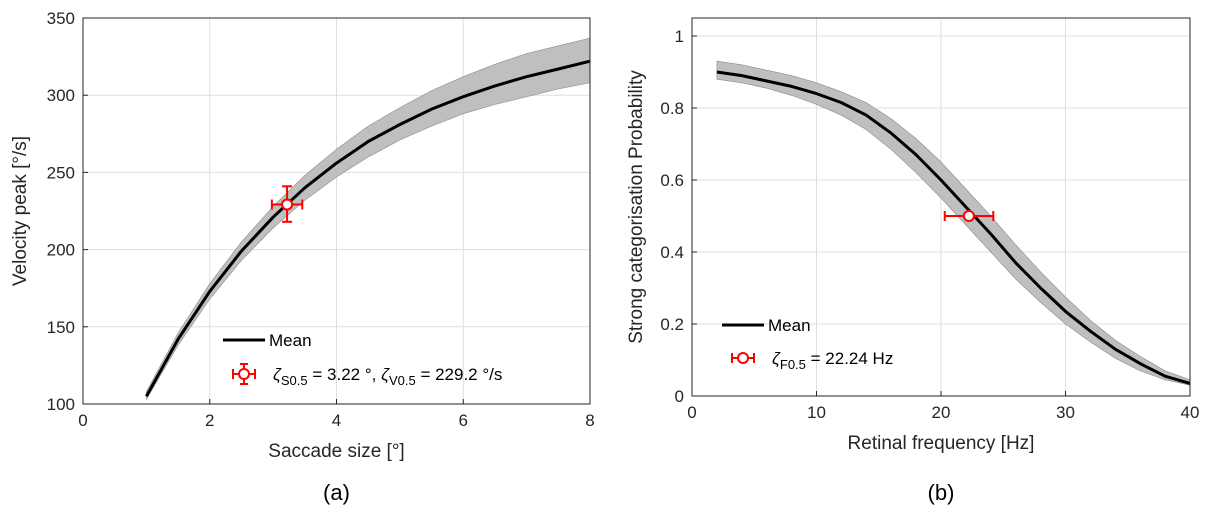 The image size is (1214, 519). Describe the element at coordinates (1065, 412) in the screenshot. I see `x-tick-label: 30` at that location.